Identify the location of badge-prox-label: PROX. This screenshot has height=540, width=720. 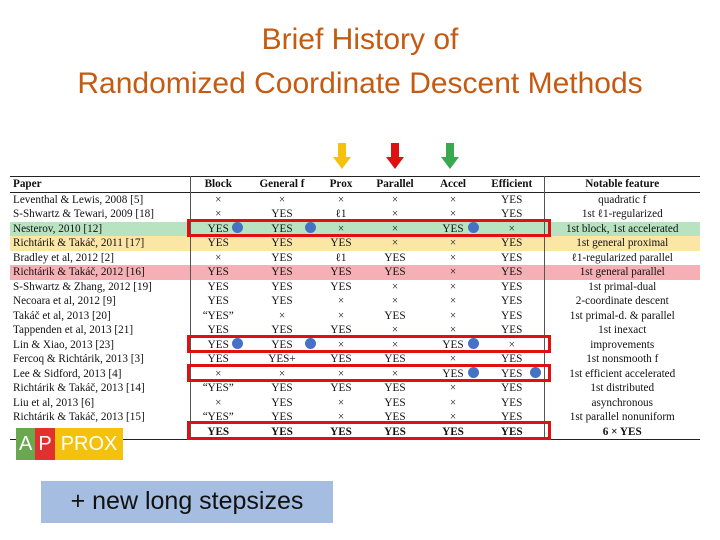
(89, 444).